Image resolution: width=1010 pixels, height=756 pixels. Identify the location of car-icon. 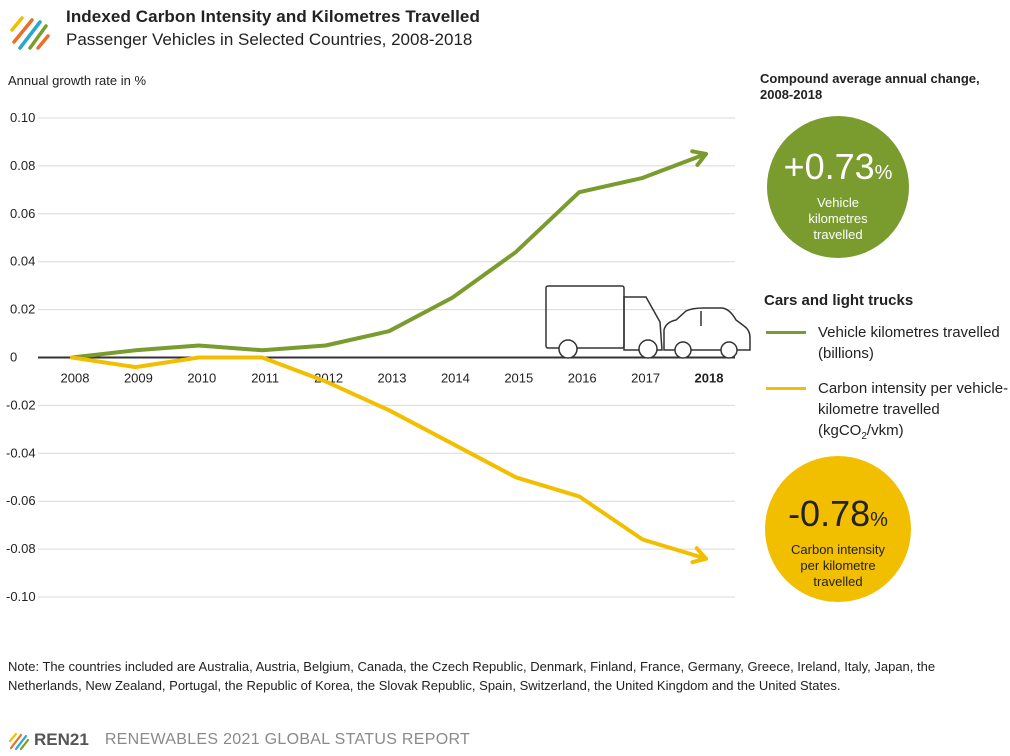
(707, 333).